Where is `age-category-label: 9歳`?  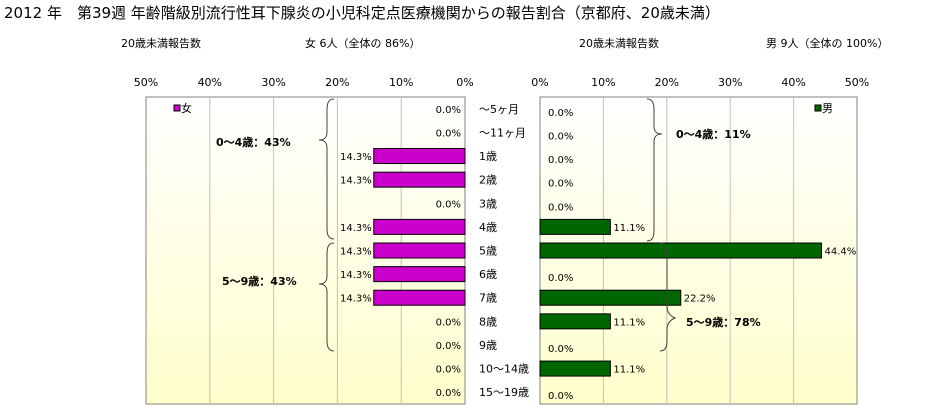 age-category-label: 9歳 is located at coordinates (488, 345).